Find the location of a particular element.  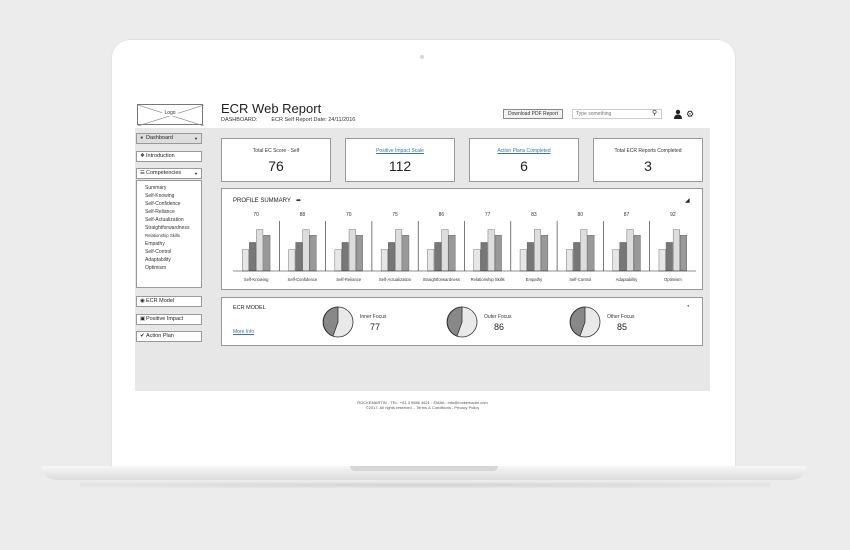

sidebar-item-dashboard: ◕ Dashboard ▼ is located at coordinates (169, 138).